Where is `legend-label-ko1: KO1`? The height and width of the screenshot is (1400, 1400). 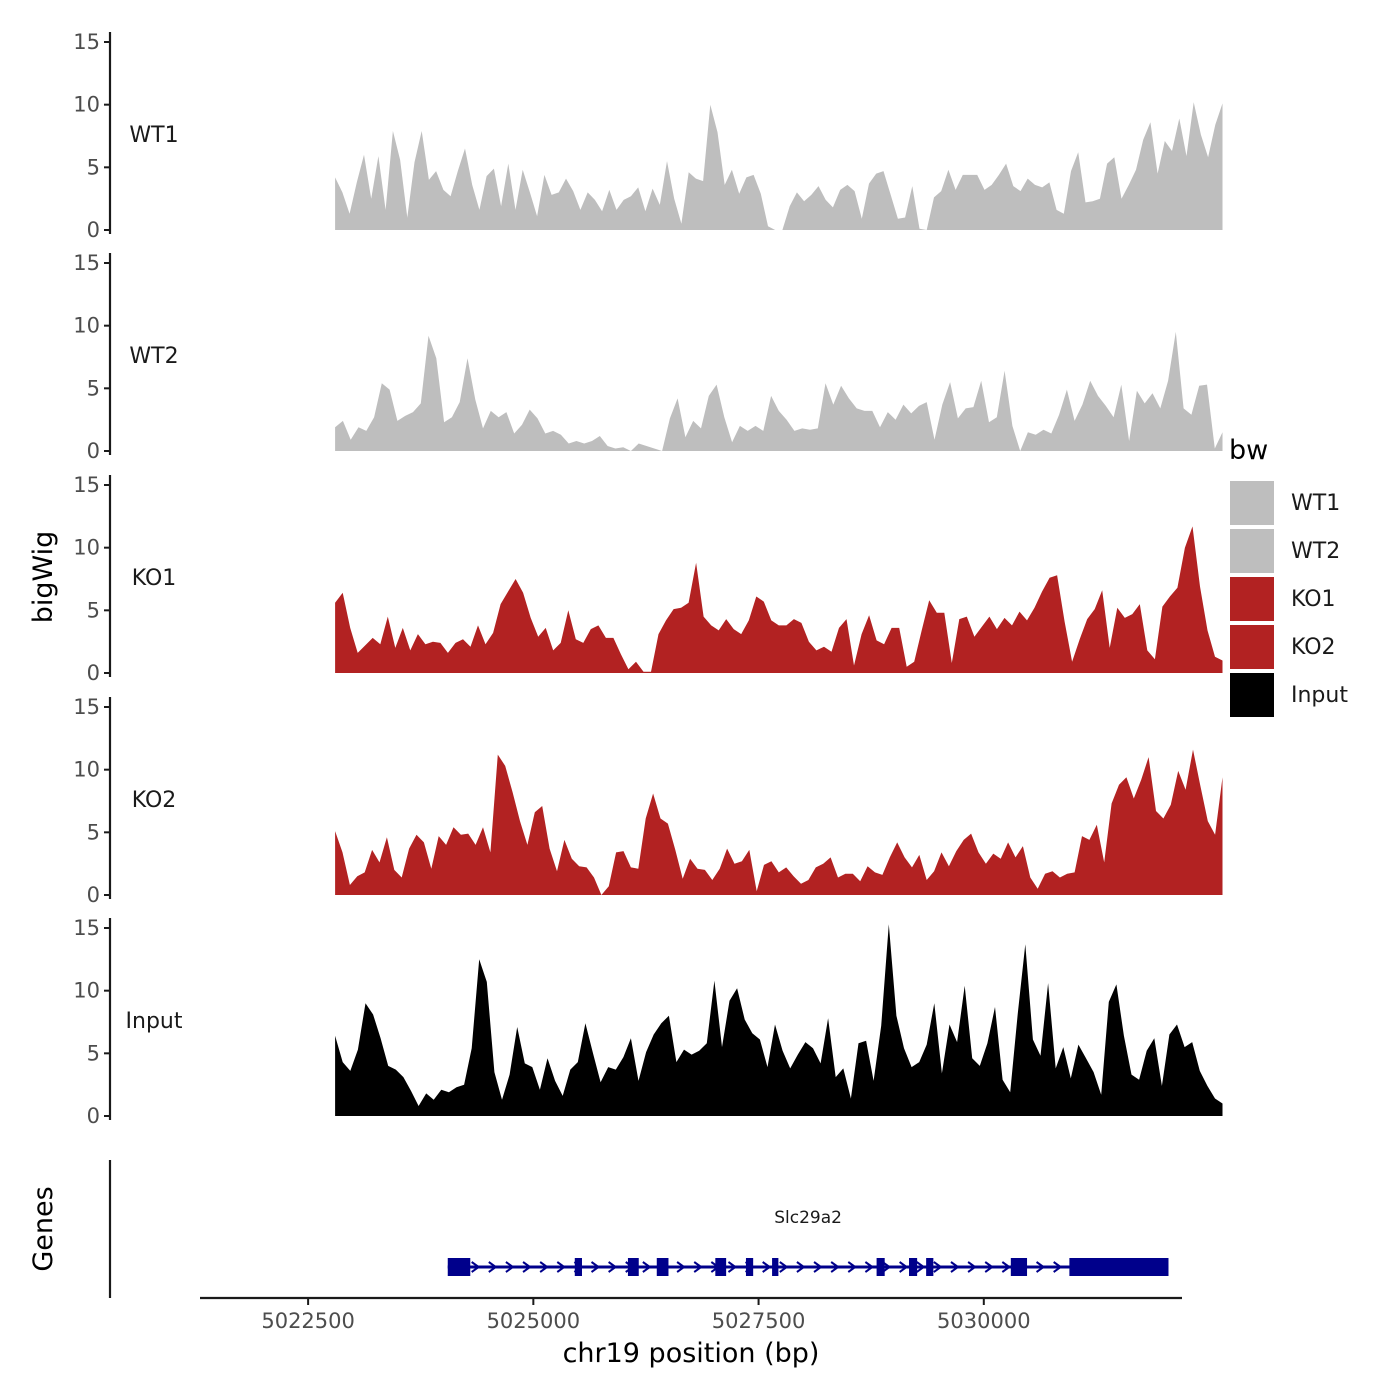 legend-label-ko1: KO1 is located at coordinates (1313, 599).